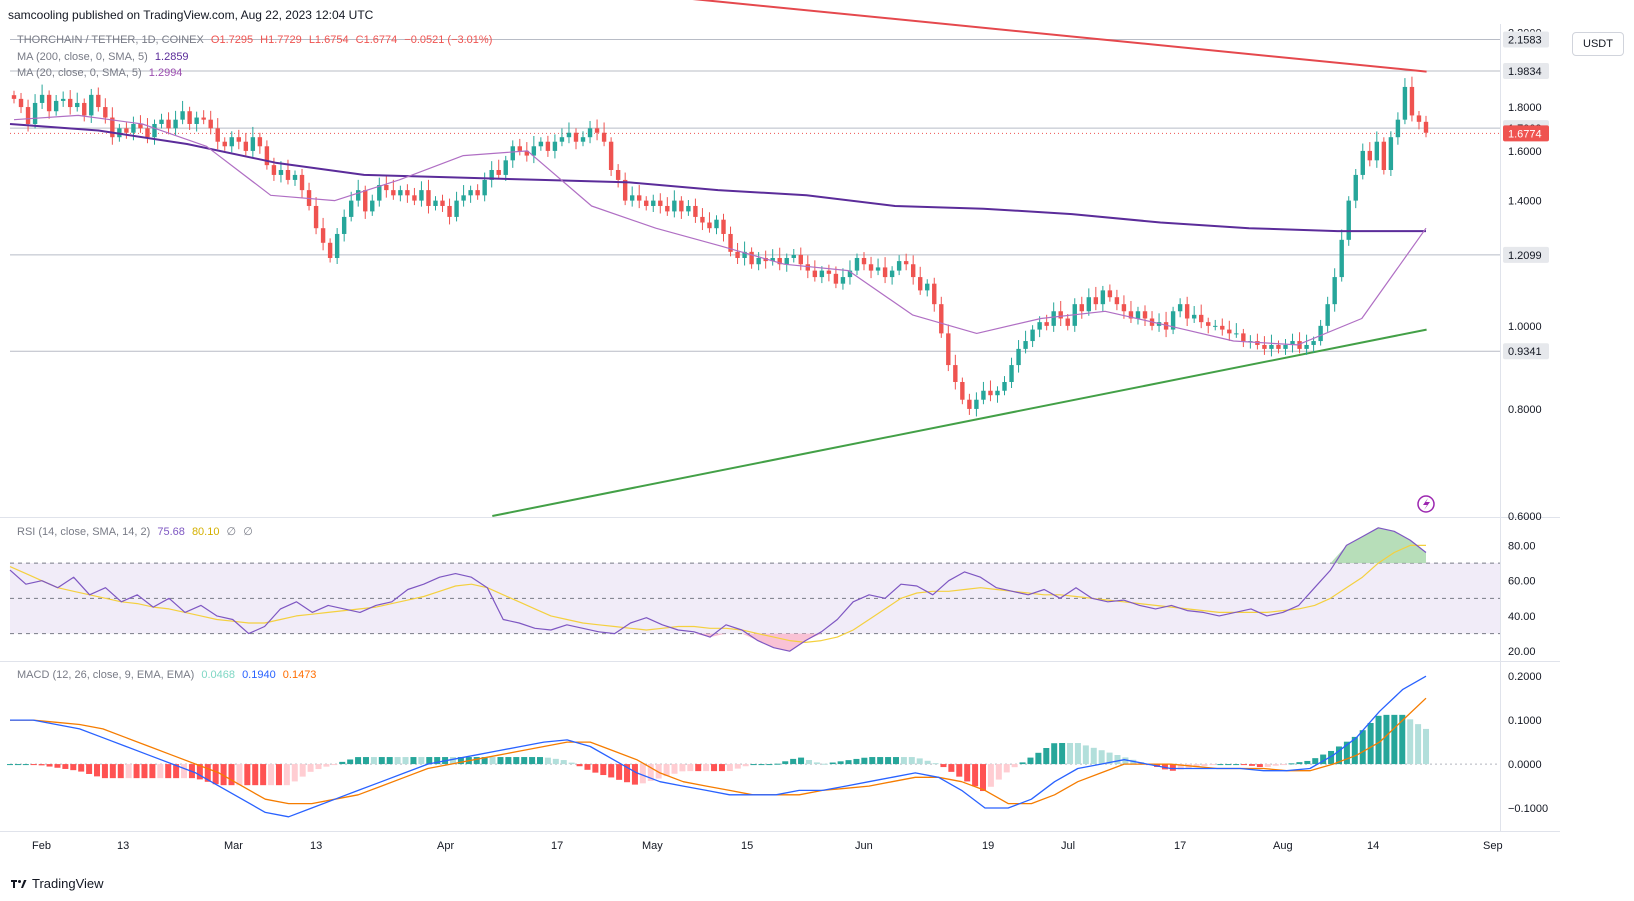  Describe the element at coordinates (232, 40) in the screenshot. I see `ohlc-open: O1.7295` at that location.